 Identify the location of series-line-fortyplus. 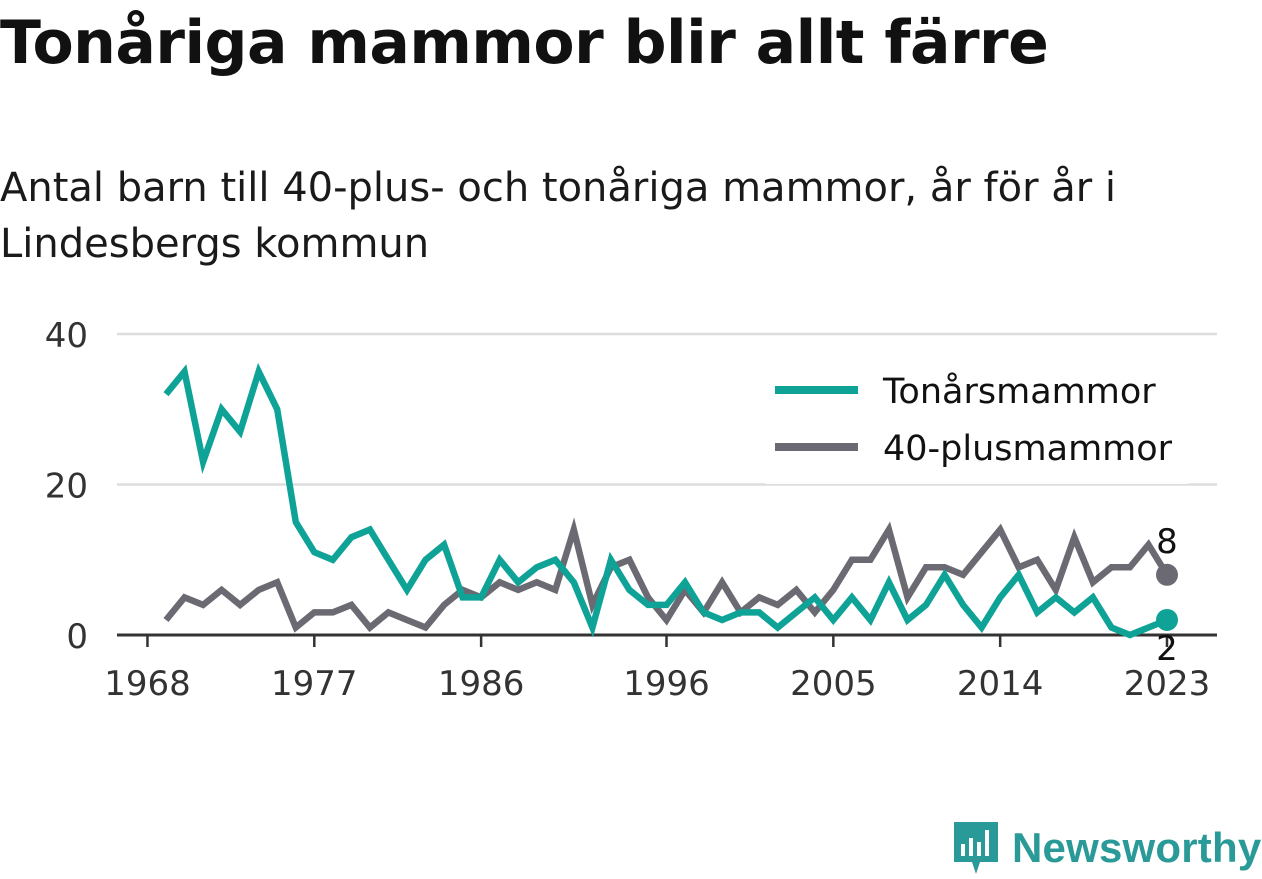
(666, 575).